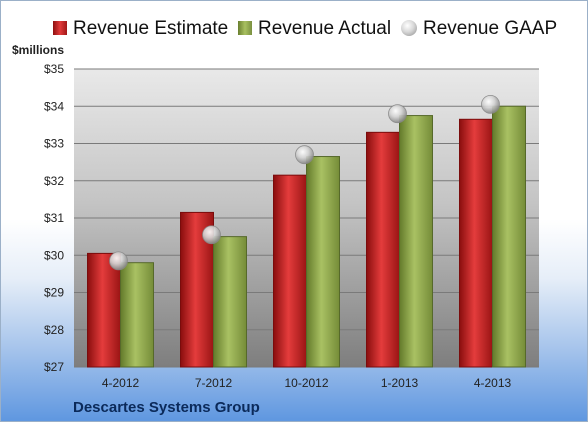 This screenshot has height=422, width=588. What do you see at coordinates (54, 367) in the screenshot?
I see `y-tick-label: $27` at bounding box center [54, 367].